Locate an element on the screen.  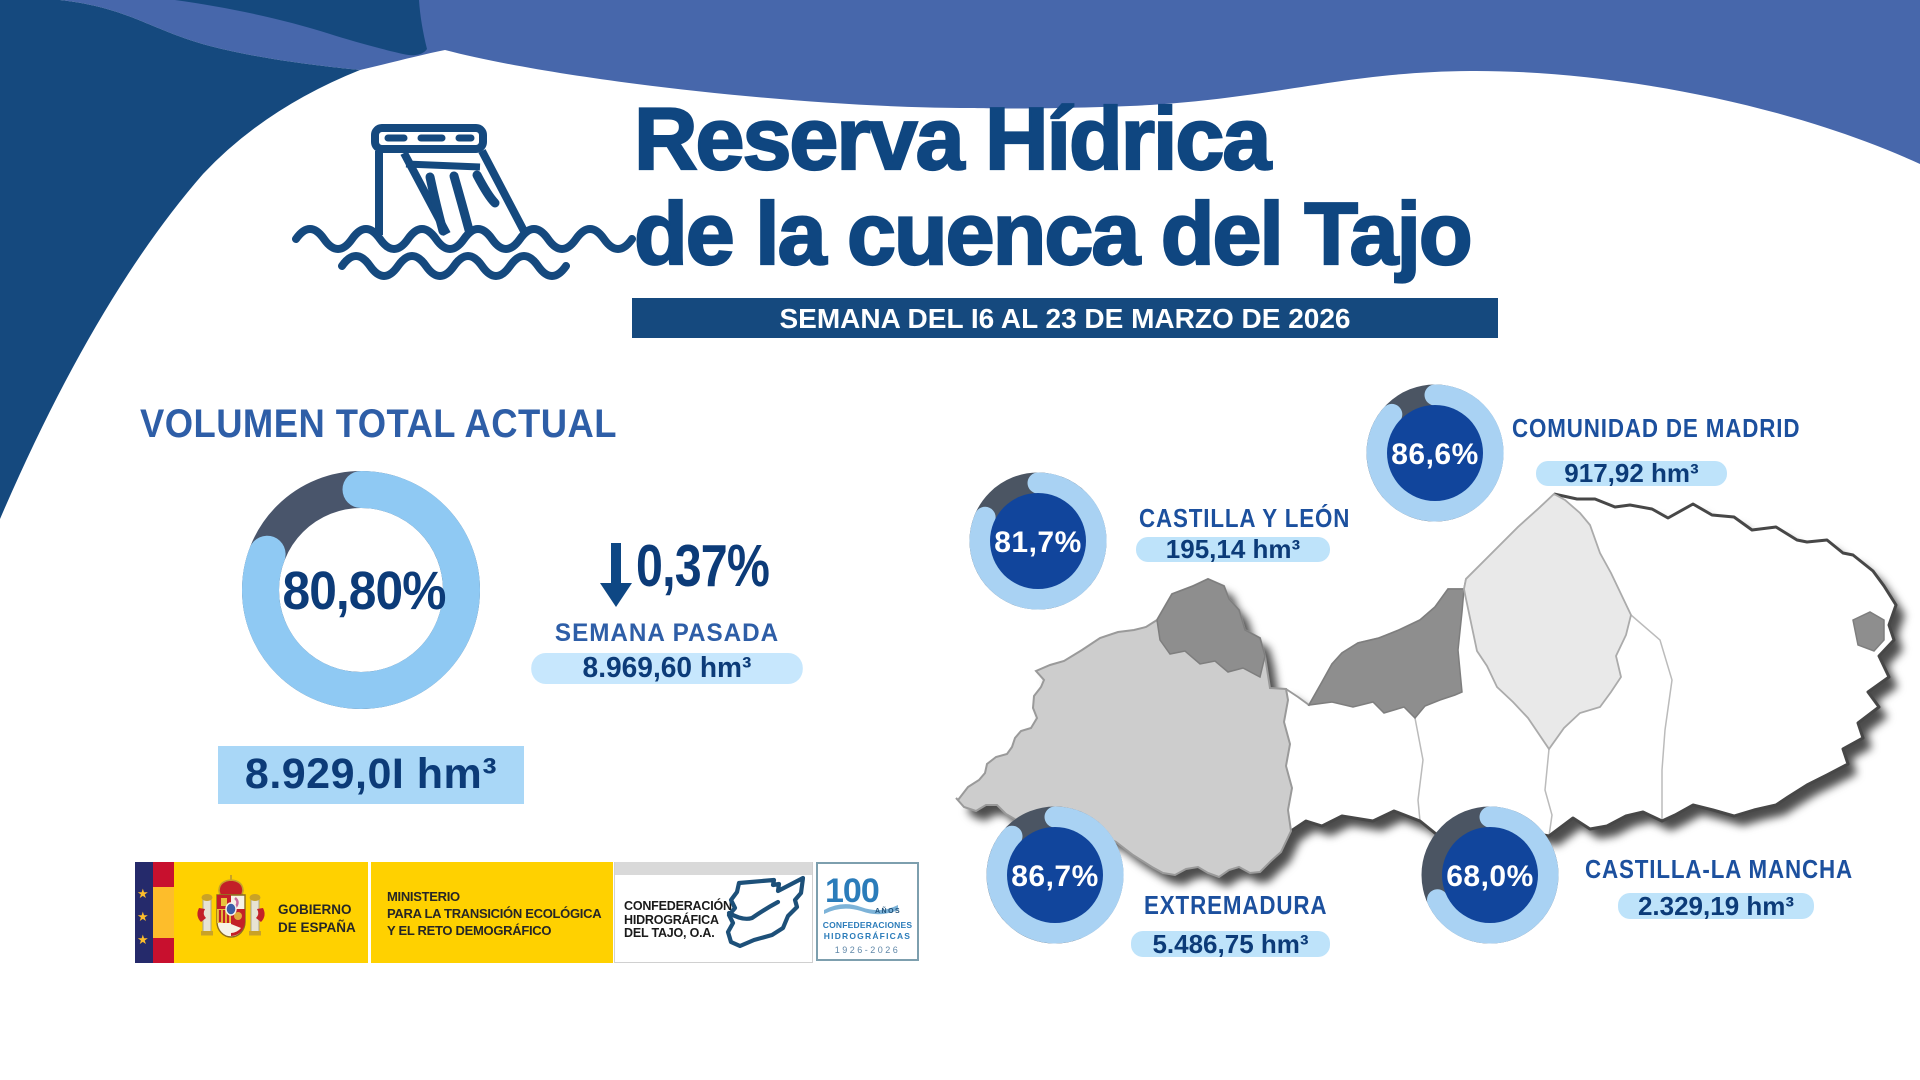
svg-text: 86,7% is located at coordinates (1055, 876).